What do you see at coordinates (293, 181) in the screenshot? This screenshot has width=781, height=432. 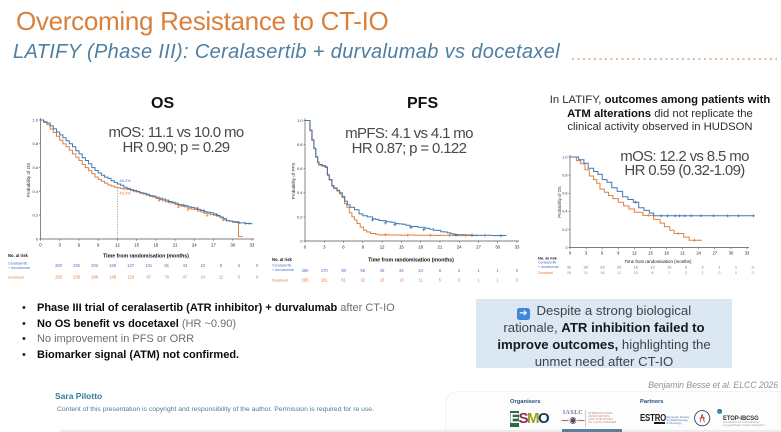 I see `svg-text: Probability of PFS` at bounding box center [293, 181].